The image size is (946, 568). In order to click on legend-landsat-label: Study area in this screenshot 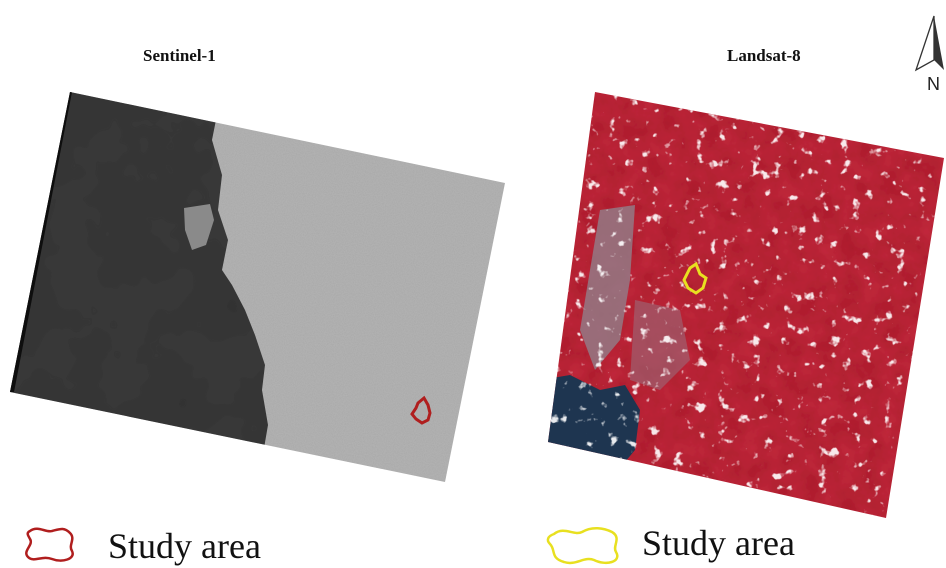, I will do `click(718, 543)`.